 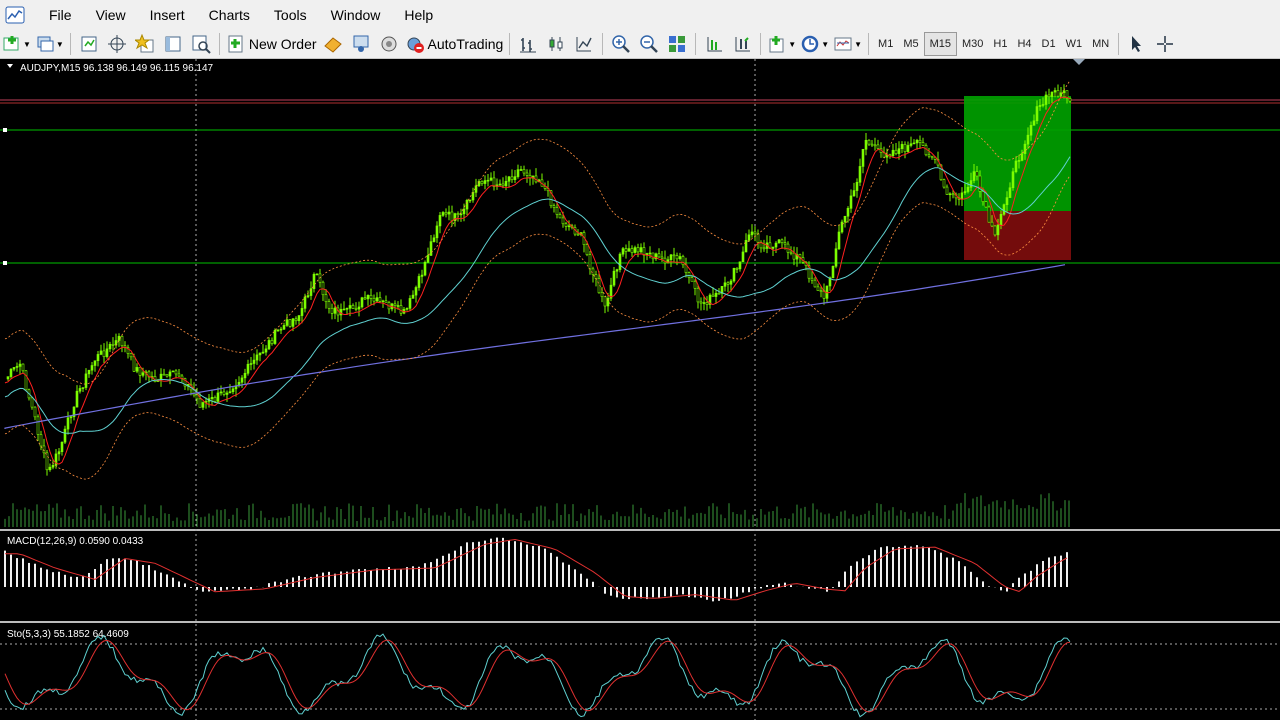 I want to click on strategy-tester-button, so click(x=201, y=44).